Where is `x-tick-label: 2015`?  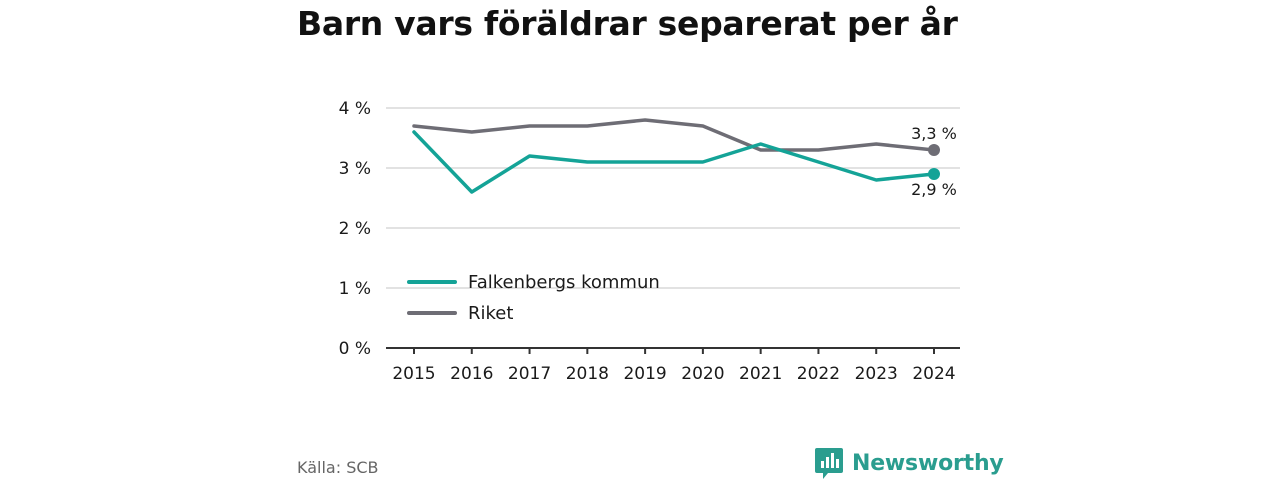 x-tick-label: 2015 is located at coordinates (413, 374).